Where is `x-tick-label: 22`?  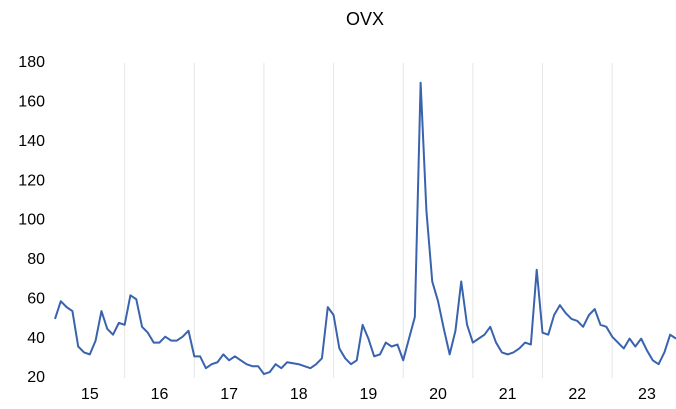 x-tick-label: 22 is located at coordinates (577, 394).